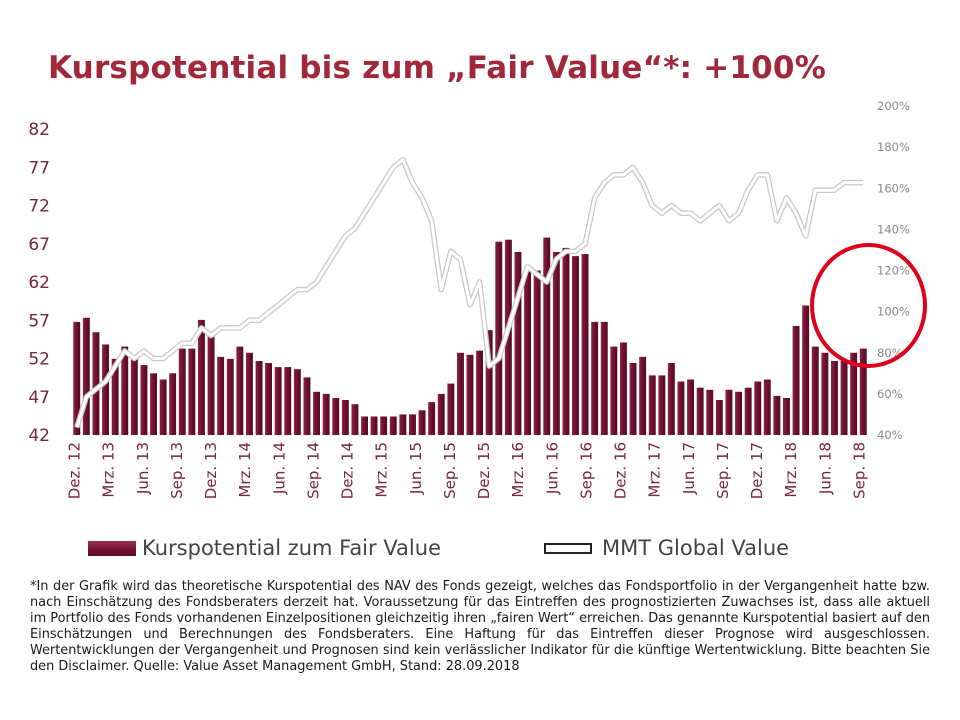 The height and width of the screenshot is (720, 960). What do you see at coordinates (39, 207) in the screenshot?
I see `left-axis-tick-label: 72` at bounding box center [39, 207].